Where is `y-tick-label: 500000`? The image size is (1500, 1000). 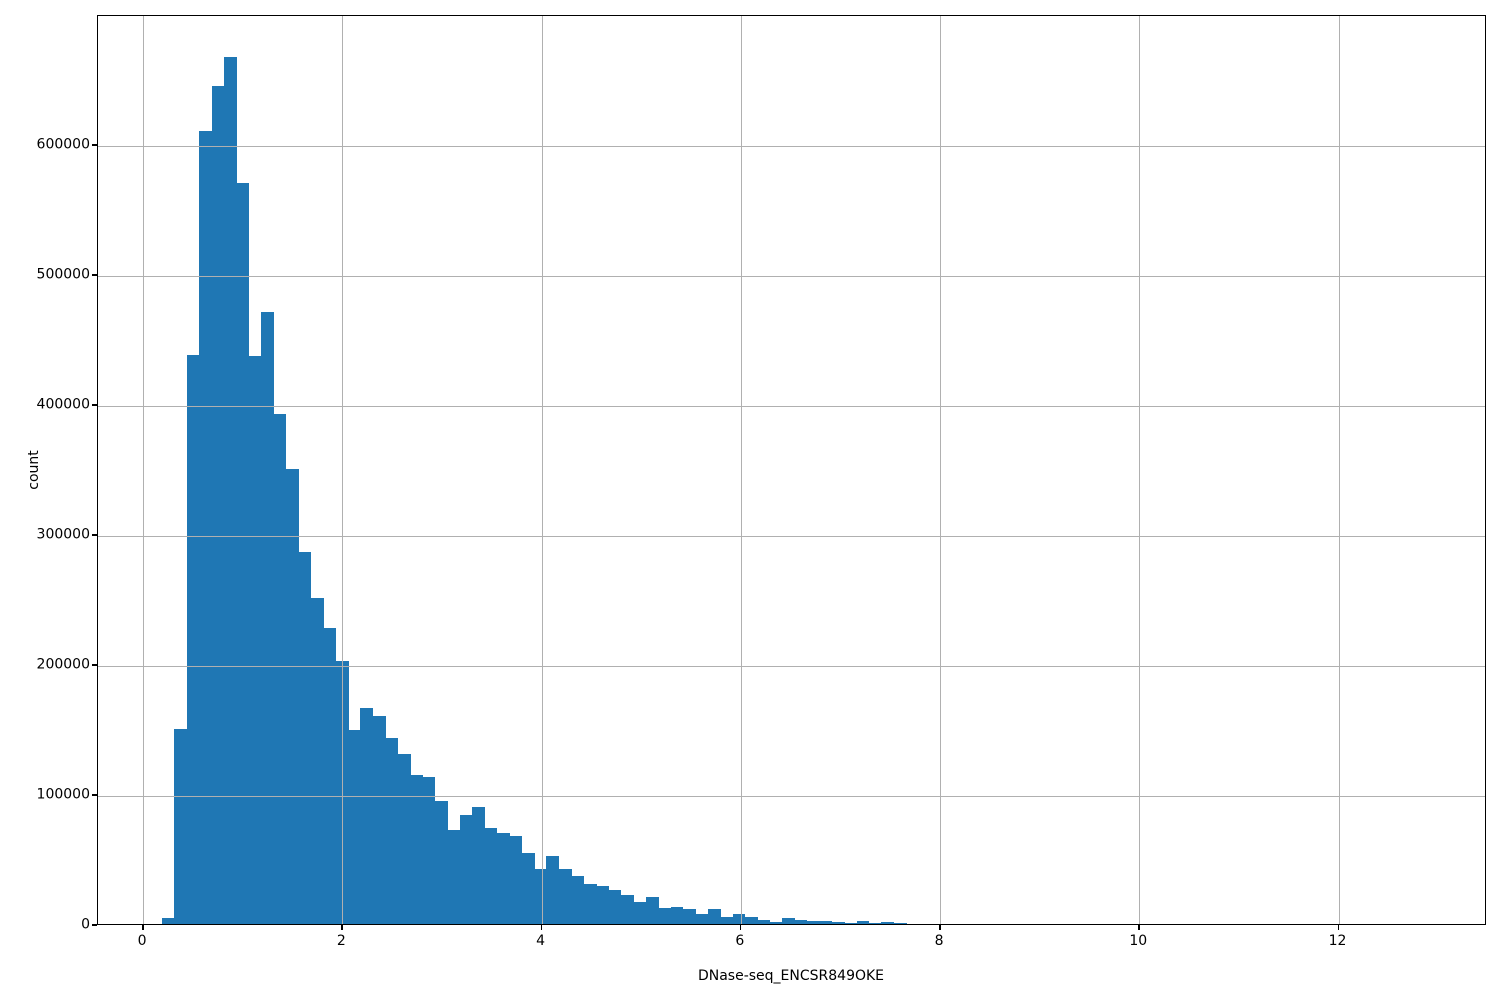
y-tick-label: 500000 is located at coordinates (63, 274).